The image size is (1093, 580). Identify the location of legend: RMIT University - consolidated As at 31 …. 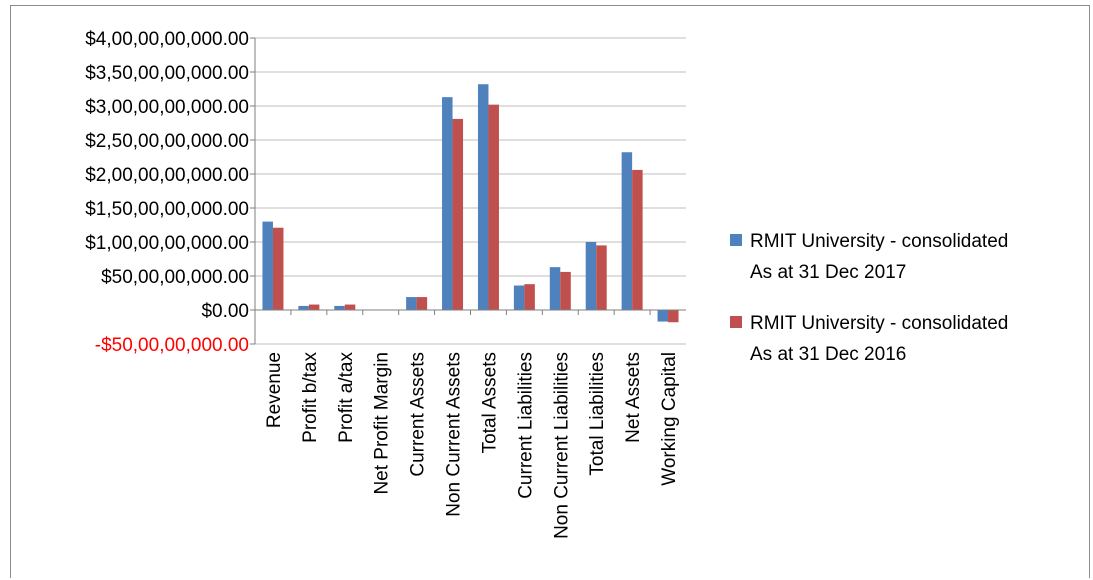
(910, 308).